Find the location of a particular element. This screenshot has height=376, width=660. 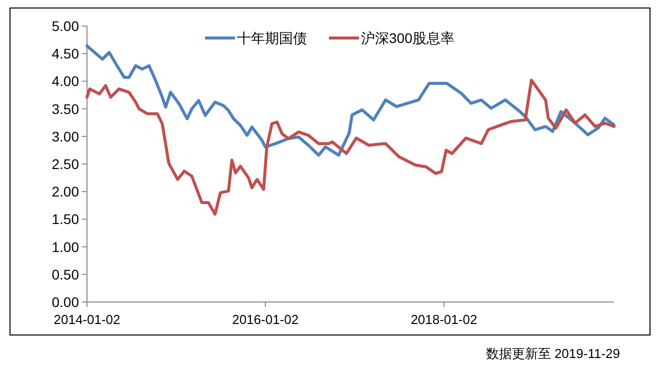

y-tick-label: 4.50 is located at coordinates (66, 54).